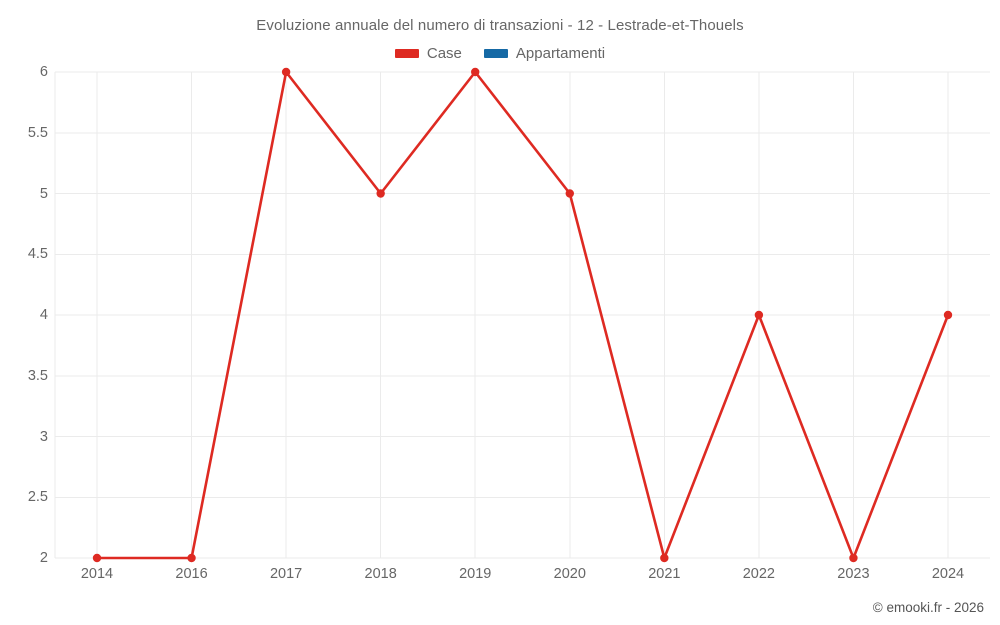 Image resolution: width=1000 pixels, height=625 pixels. What do you see at coordinates (43, 193) in the screenshot?
I see `y-axis-tick-label: 5` at bounding box center [43, 193].